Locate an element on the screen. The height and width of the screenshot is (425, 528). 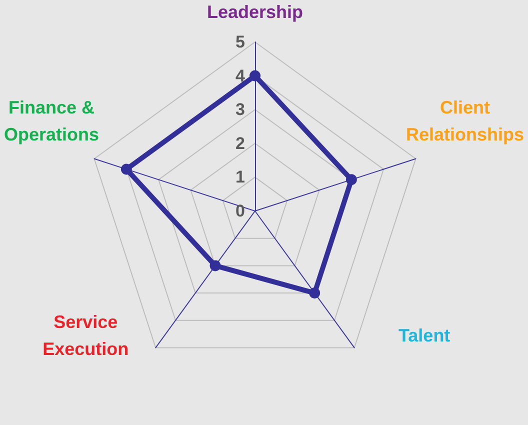
y-tick-label: 4 is located at coordinates (241, 76).